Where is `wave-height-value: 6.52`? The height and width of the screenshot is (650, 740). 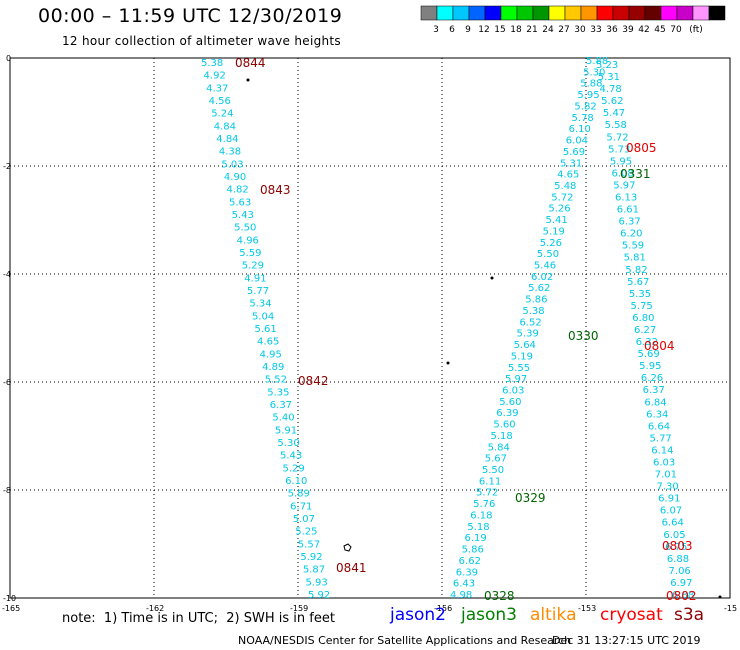
wave-height-value: 6.52 is located at coordinates (530, 322).